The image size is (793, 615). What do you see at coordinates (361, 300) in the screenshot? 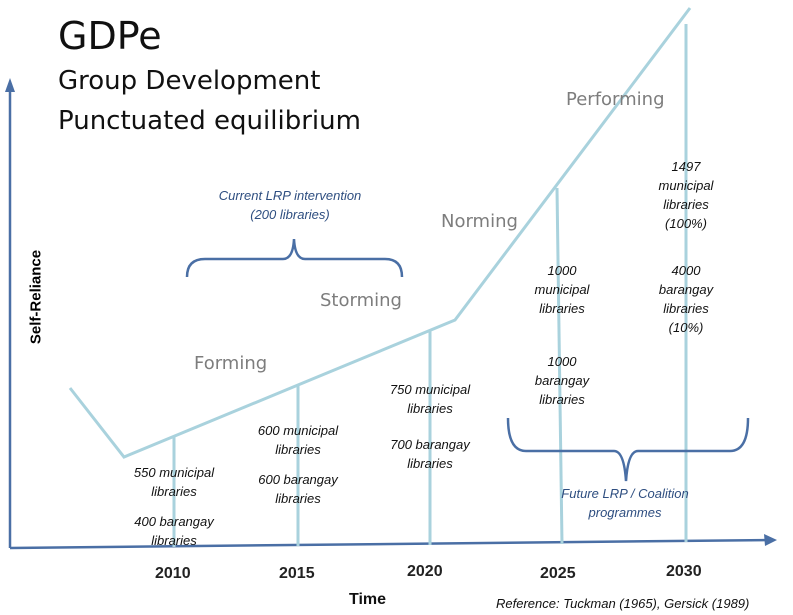
I see `stage-storming: Storming` at bounding box center [361, 300].